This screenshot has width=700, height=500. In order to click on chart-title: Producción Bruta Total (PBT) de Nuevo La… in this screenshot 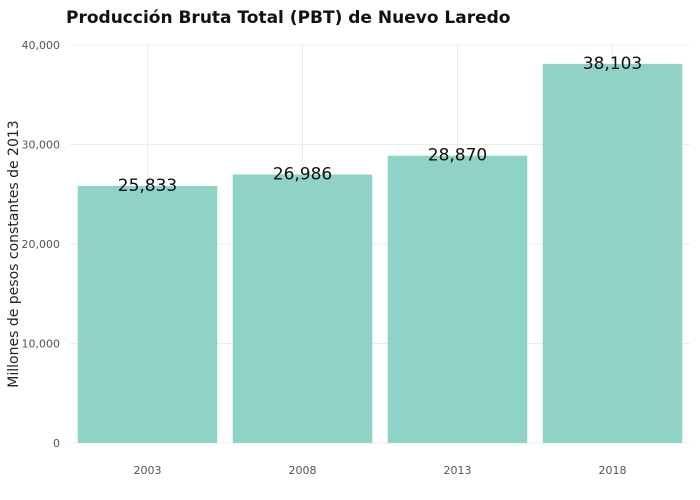, I will do `click(288, 18)`.